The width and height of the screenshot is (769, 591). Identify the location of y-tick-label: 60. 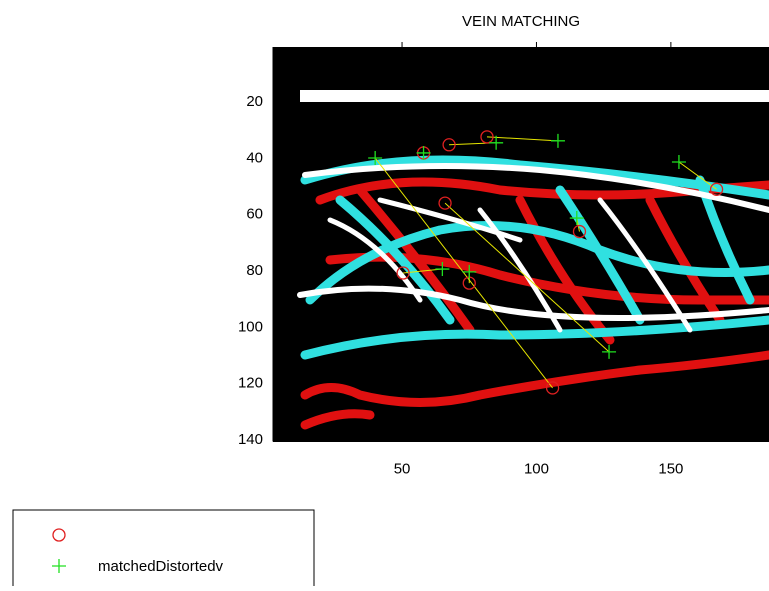
(254, 214).